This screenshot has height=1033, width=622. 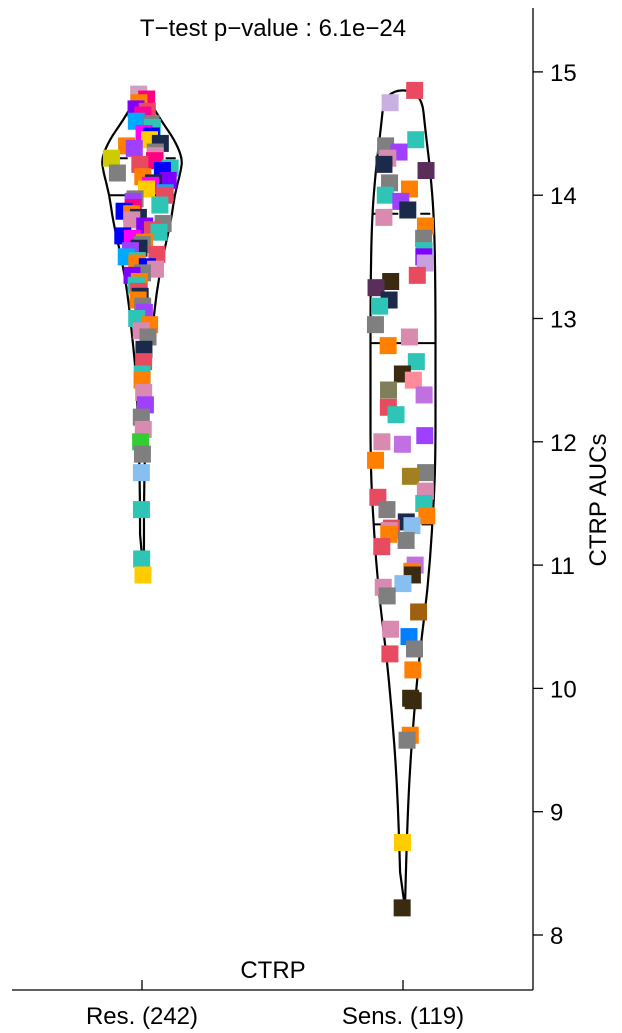 What do you see at coordinates (556, 936) in the screenshot?
I see `y-tick-label: 8` at bounding box center [556, 936].